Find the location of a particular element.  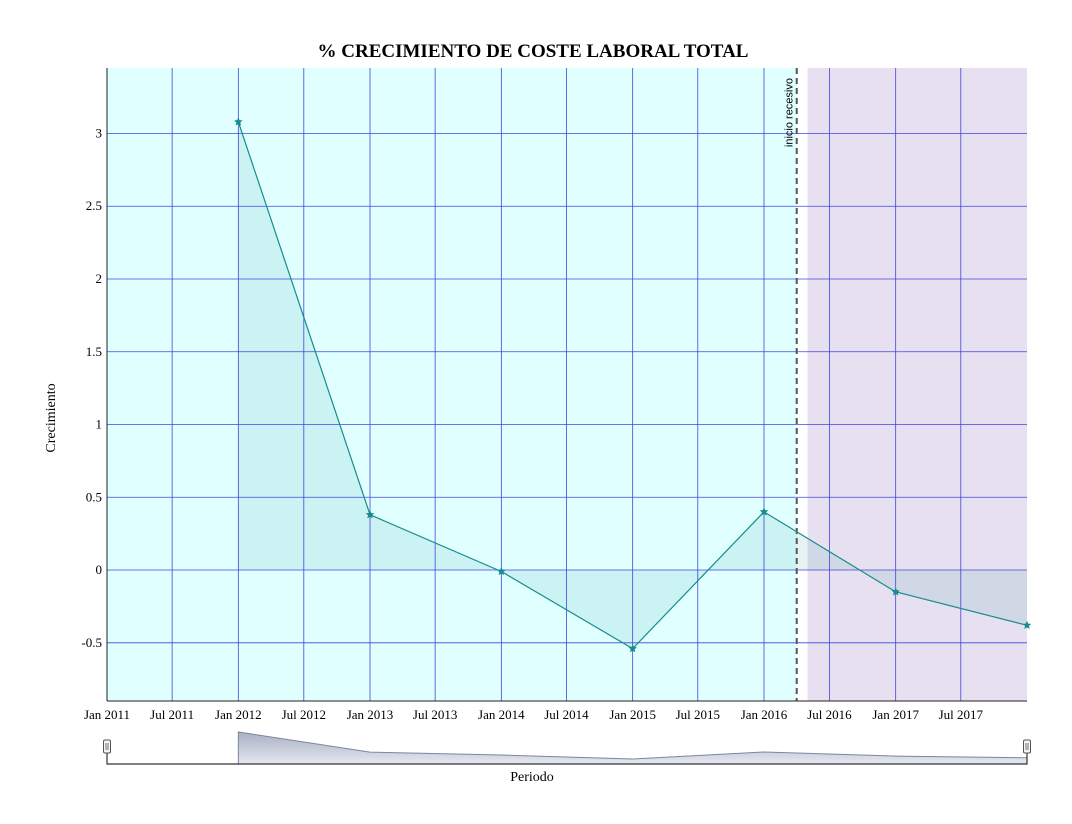

x-tick-label: Jan 2016 is located at coordinates (764, 714).